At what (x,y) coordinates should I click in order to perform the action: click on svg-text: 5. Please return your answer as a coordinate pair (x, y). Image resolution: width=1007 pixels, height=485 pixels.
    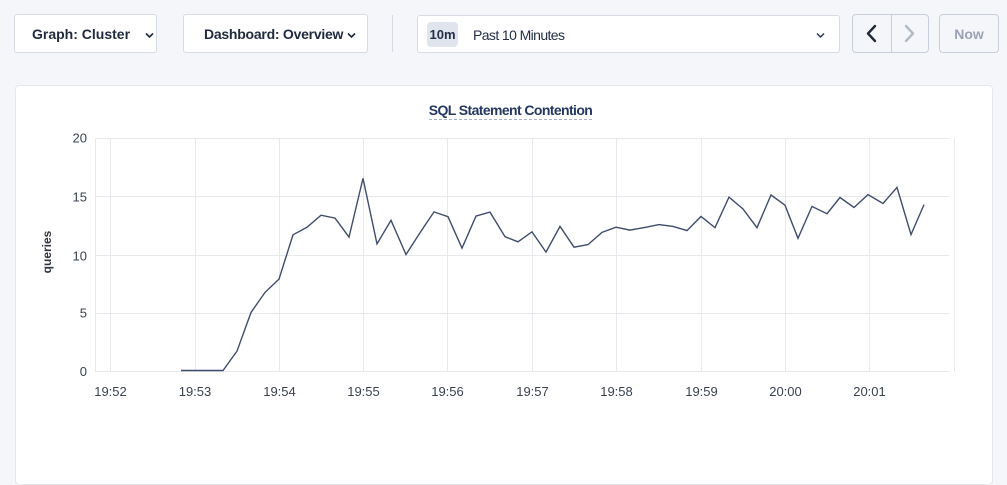
    Looking at the image, I should click on (83, 312).